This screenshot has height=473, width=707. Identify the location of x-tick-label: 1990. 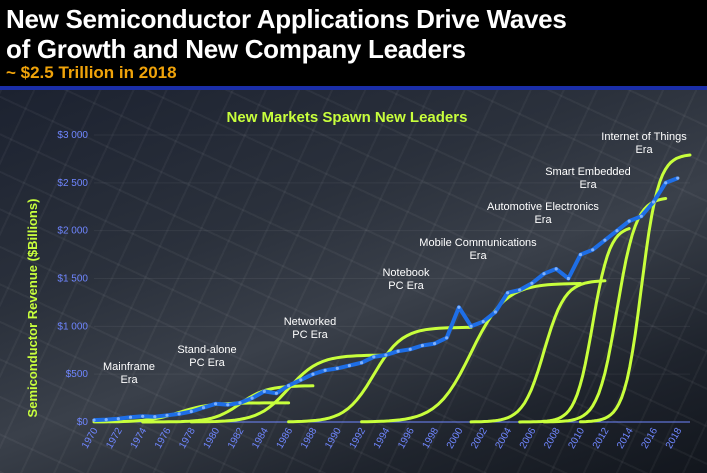
(333, 438).